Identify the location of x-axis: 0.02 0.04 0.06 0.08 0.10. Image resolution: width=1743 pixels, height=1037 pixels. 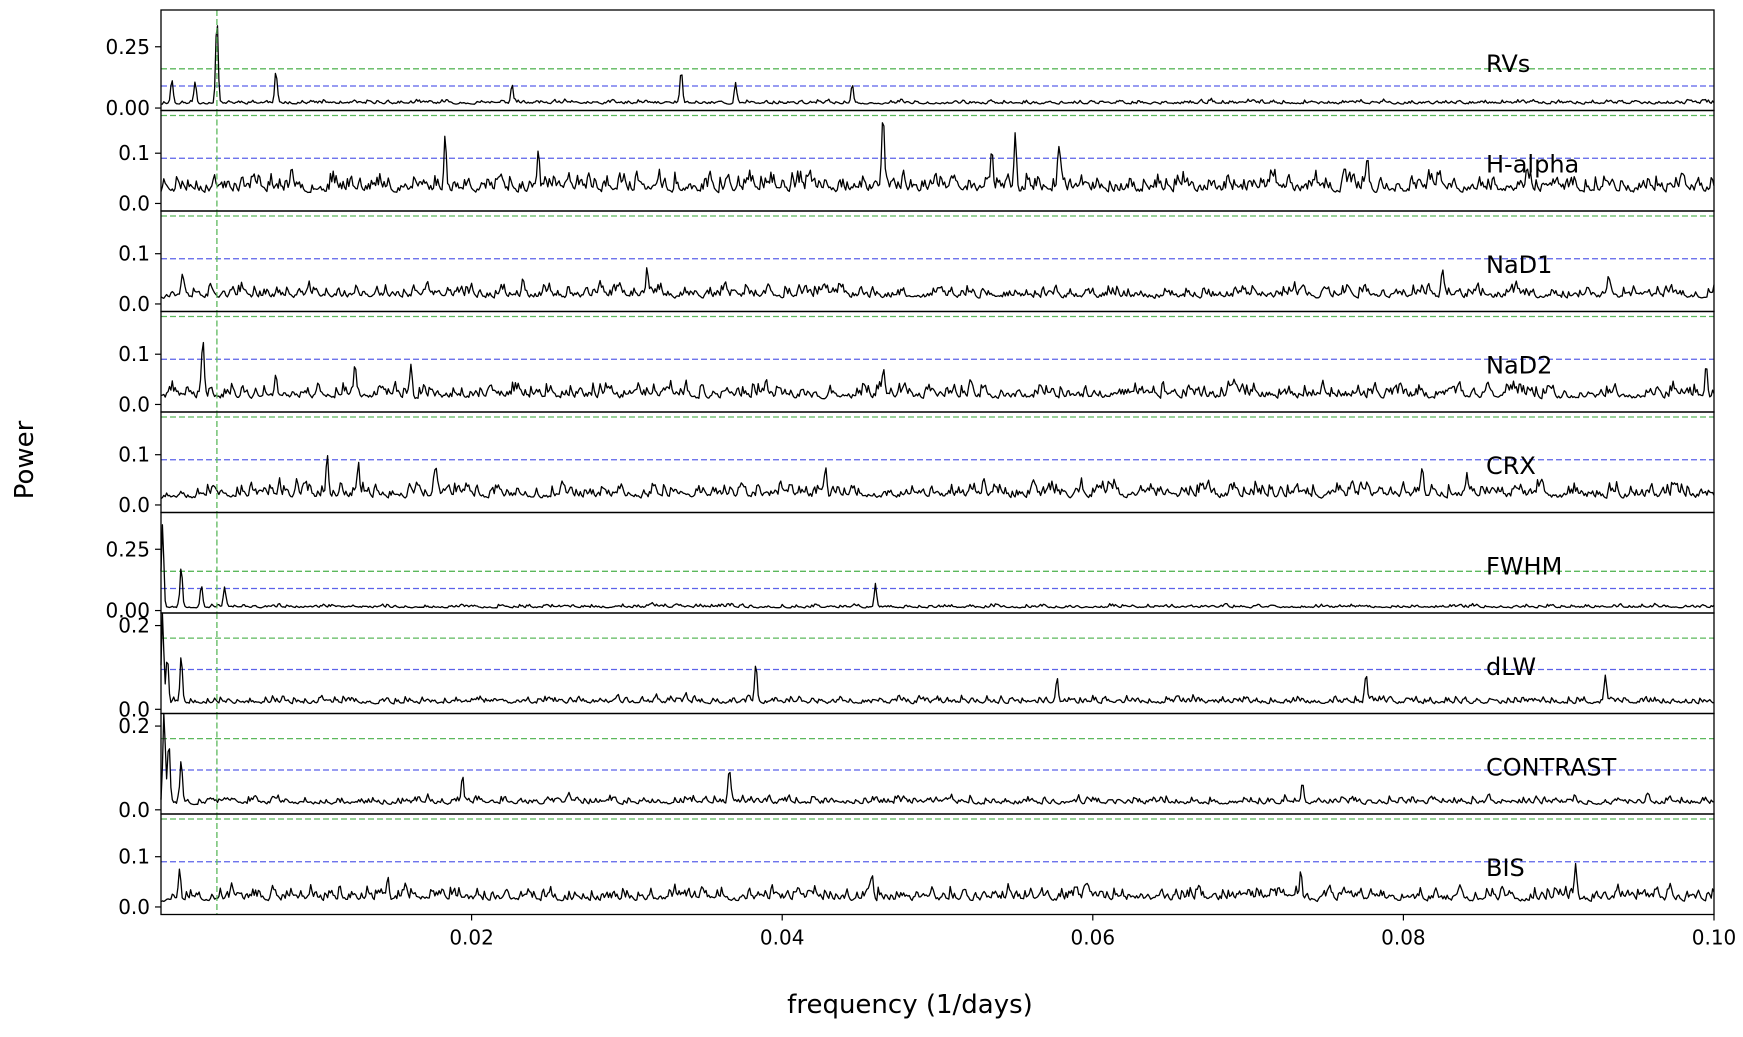
(1093, 932).